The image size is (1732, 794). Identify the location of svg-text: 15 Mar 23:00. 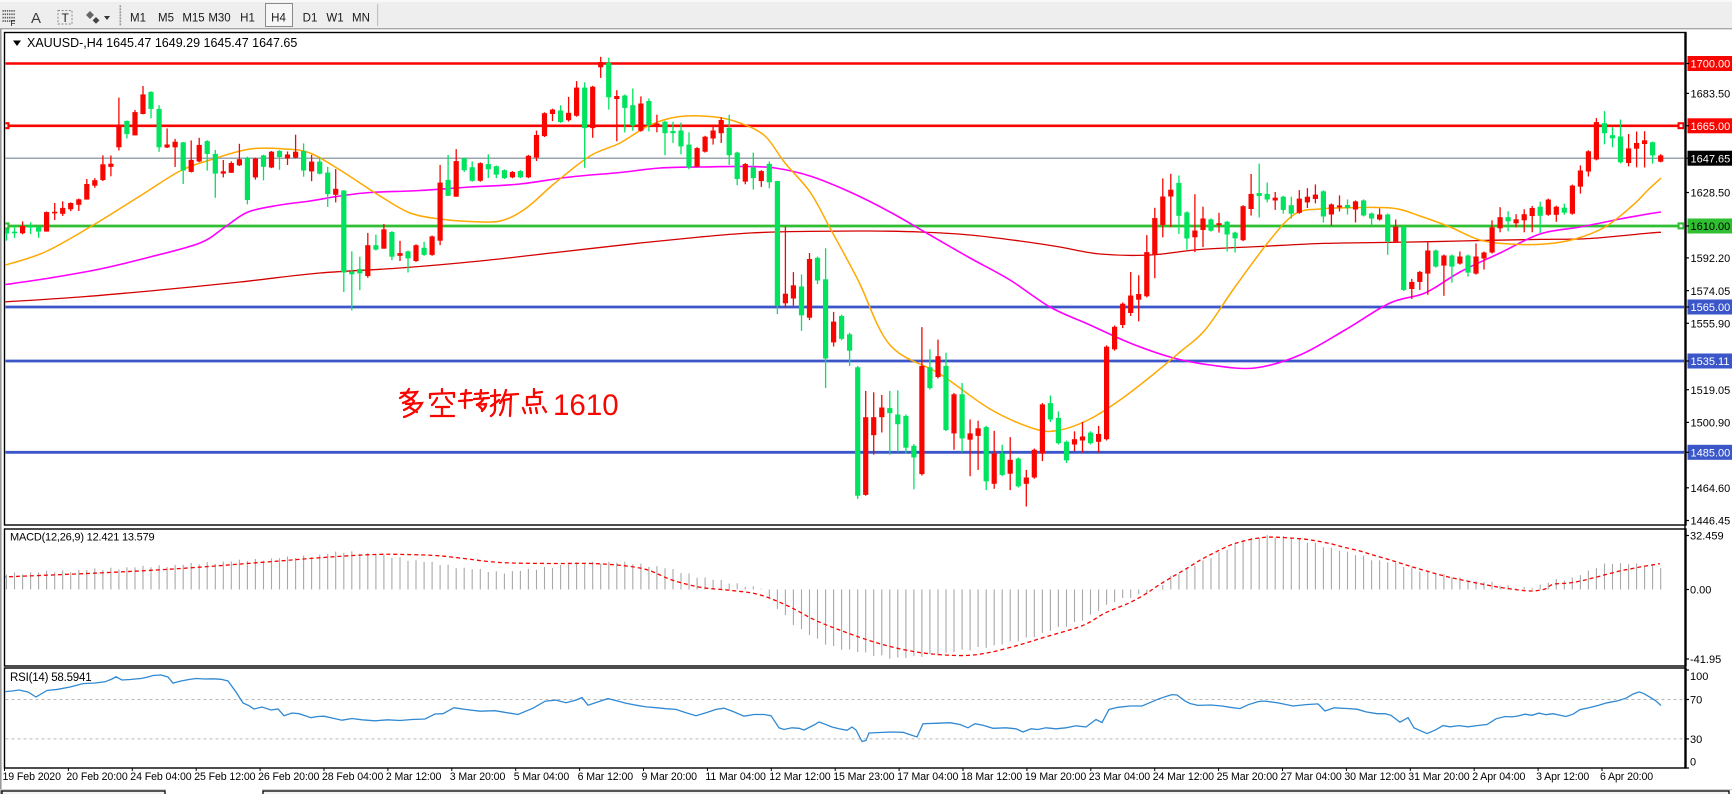
(863, 777).